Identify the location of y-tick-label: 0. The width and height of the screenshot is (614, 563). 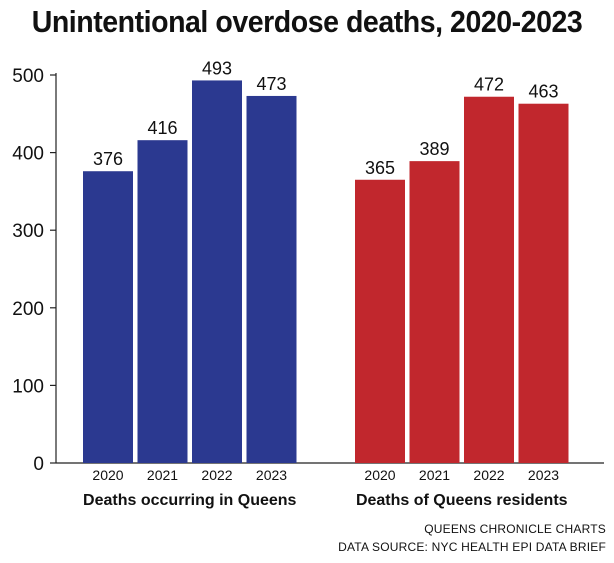
(38, 464).